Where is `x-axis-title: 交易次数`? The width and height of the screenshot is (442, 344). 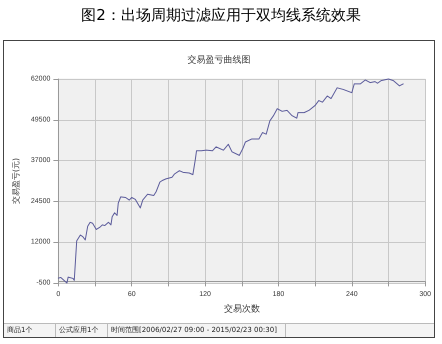 x-axis-title: 交易次数 is located at coordinates (242, 309).